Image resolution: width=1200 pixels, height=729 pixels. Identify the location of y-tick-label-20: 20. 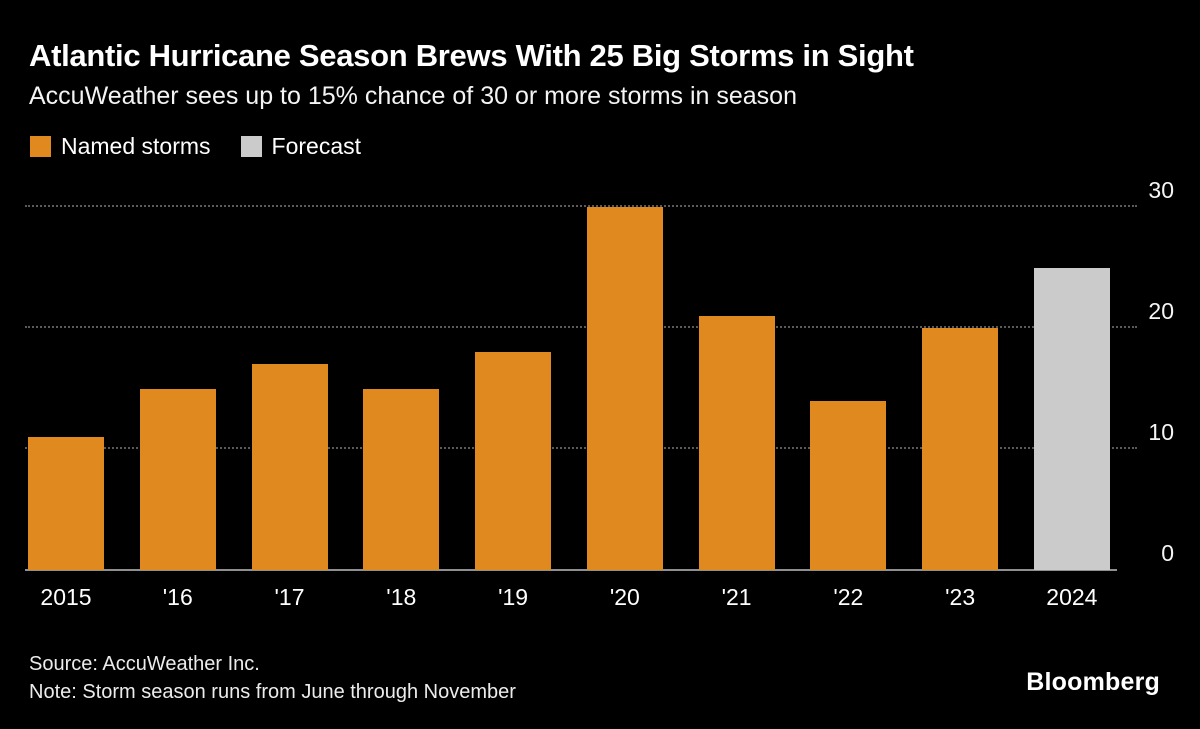
(1161, 311).